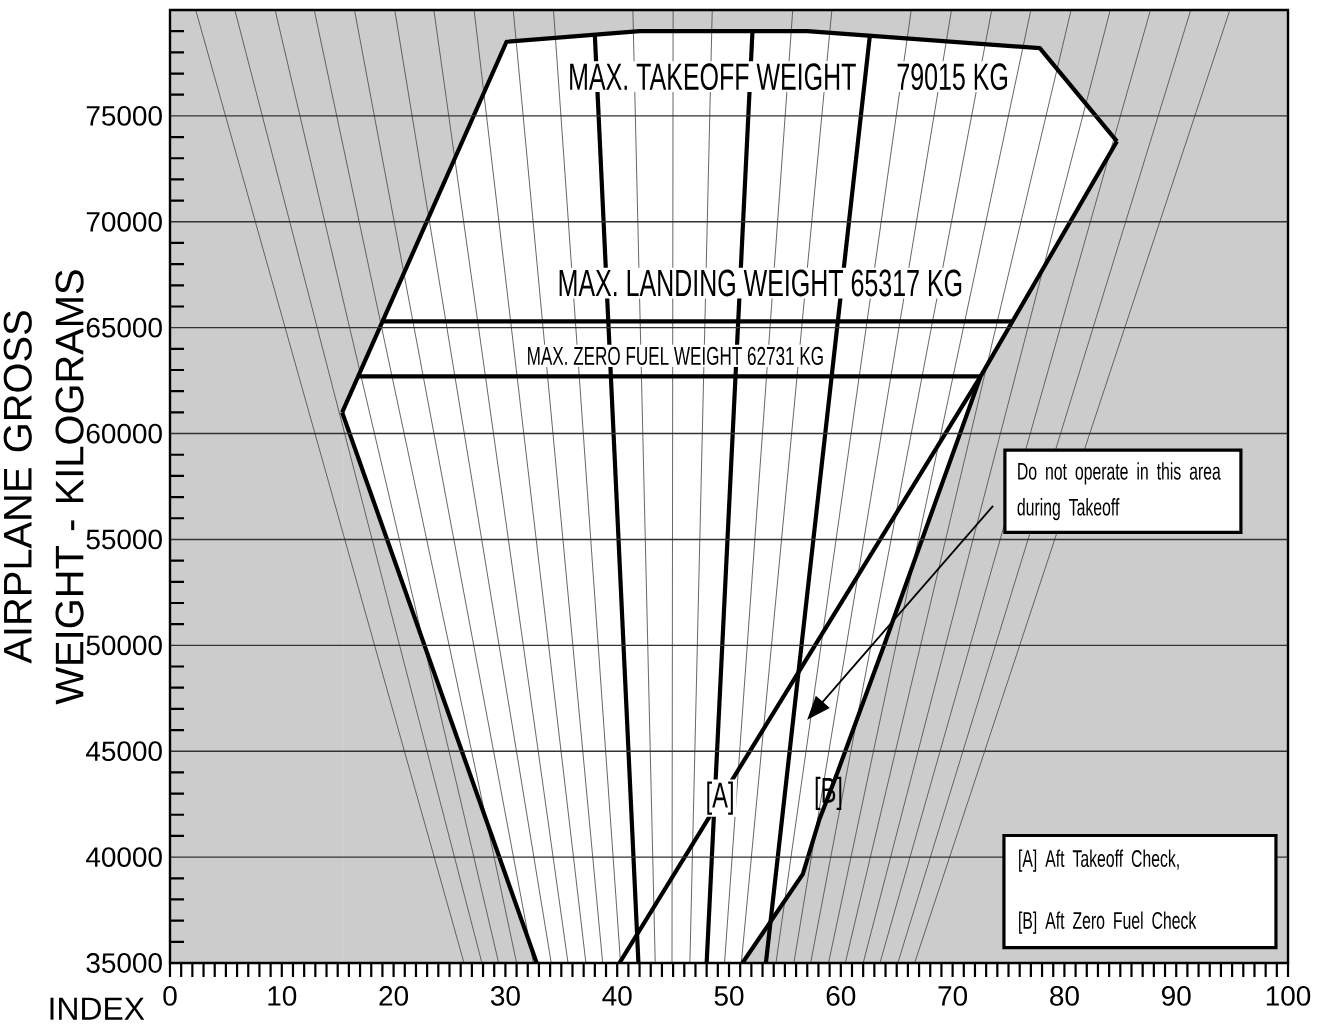 The width and height of the screenshot is (1322, 1036). What do you see at coordinates (124, 327) in the screenshot?
I see `y-tick-label: 65000` at bounding box center [124, 327].